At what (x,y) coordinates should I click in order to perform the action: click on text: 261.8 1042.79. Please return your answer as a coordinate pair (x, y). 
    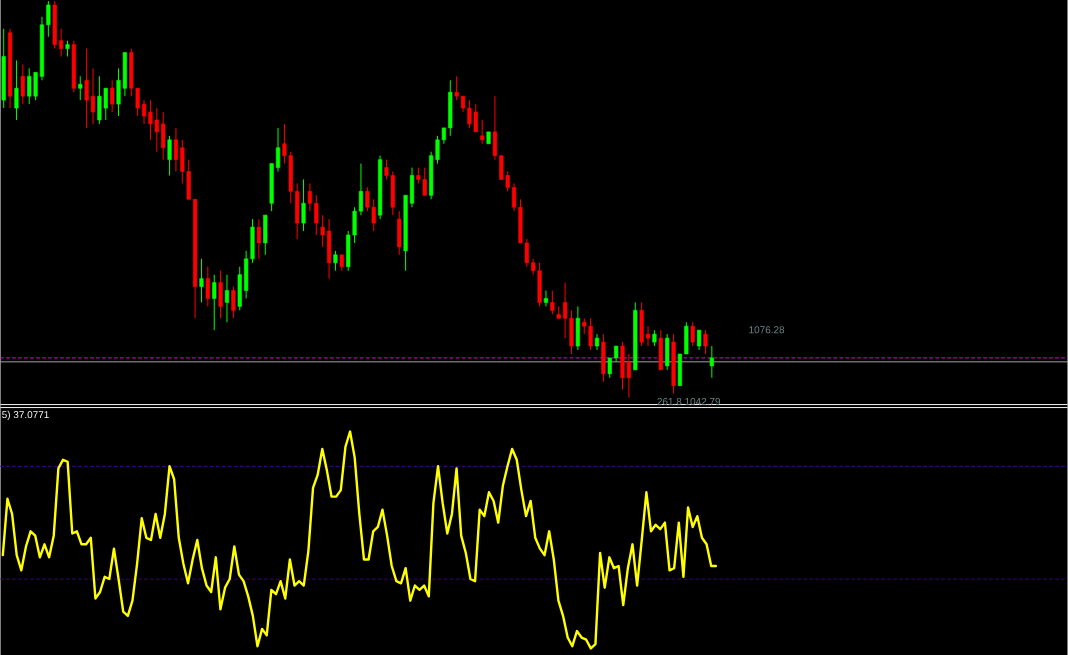
    Looking at the image, I should click on (689, 401).